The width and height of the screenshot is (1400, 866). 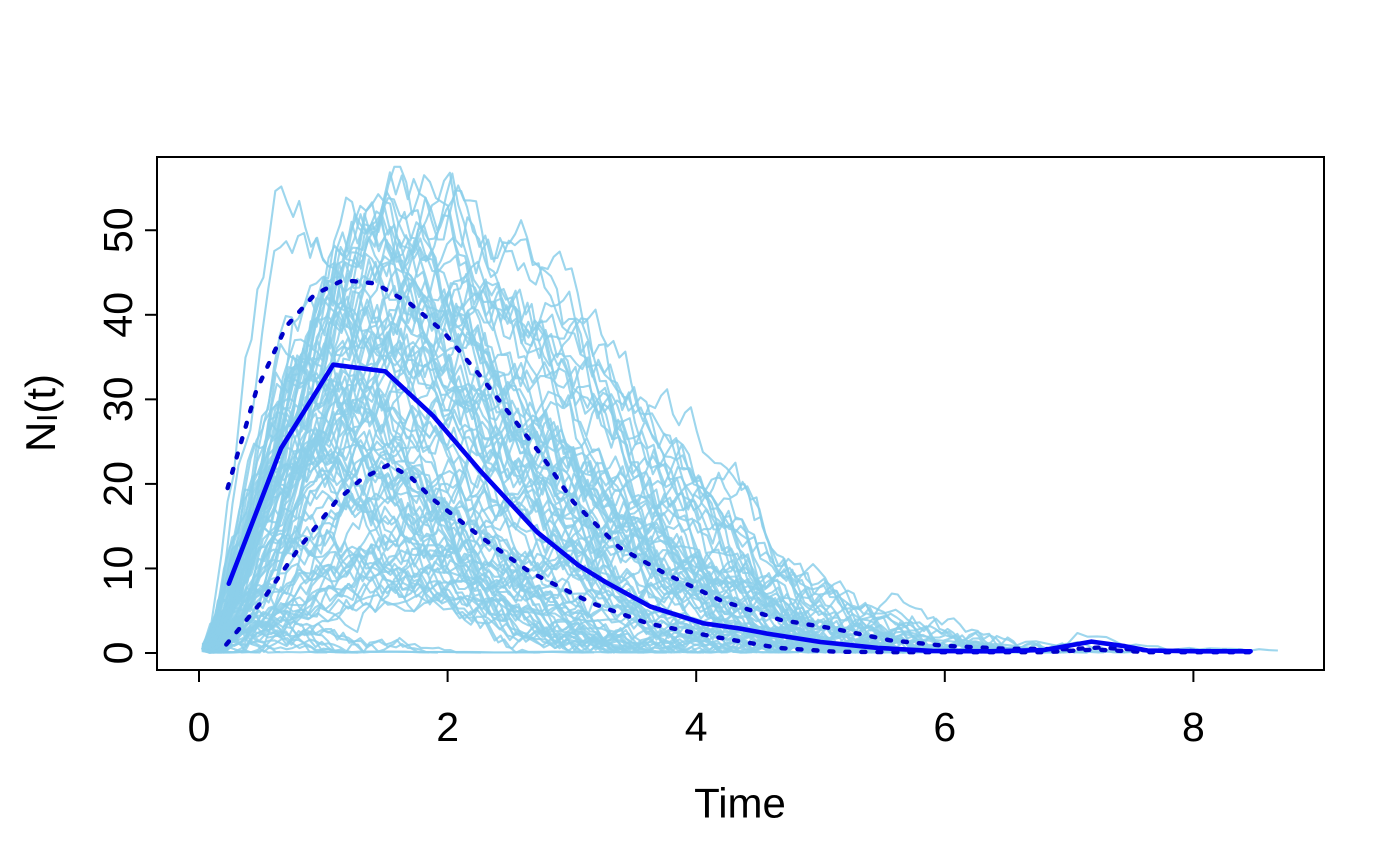 I want to click on y-axis-title-subscript: I, so click(x=48, y=418).